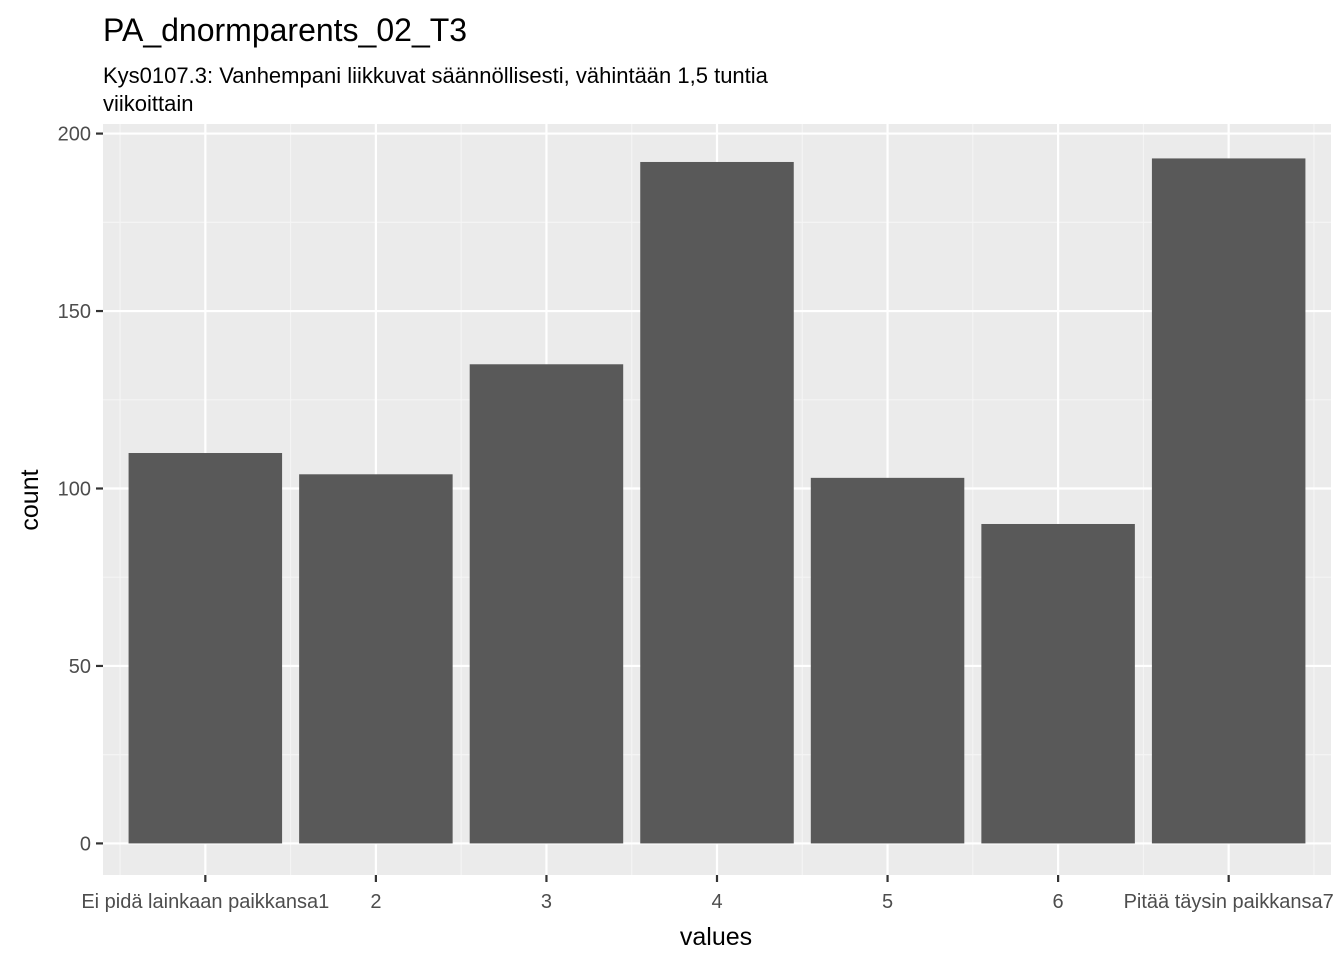 The image size is (1344, 960). What do you see at coordinates (148, 103) in the screenshot?
I see `chart-subtitle-line-2: viikoittain` at bounding box center [148, 103].